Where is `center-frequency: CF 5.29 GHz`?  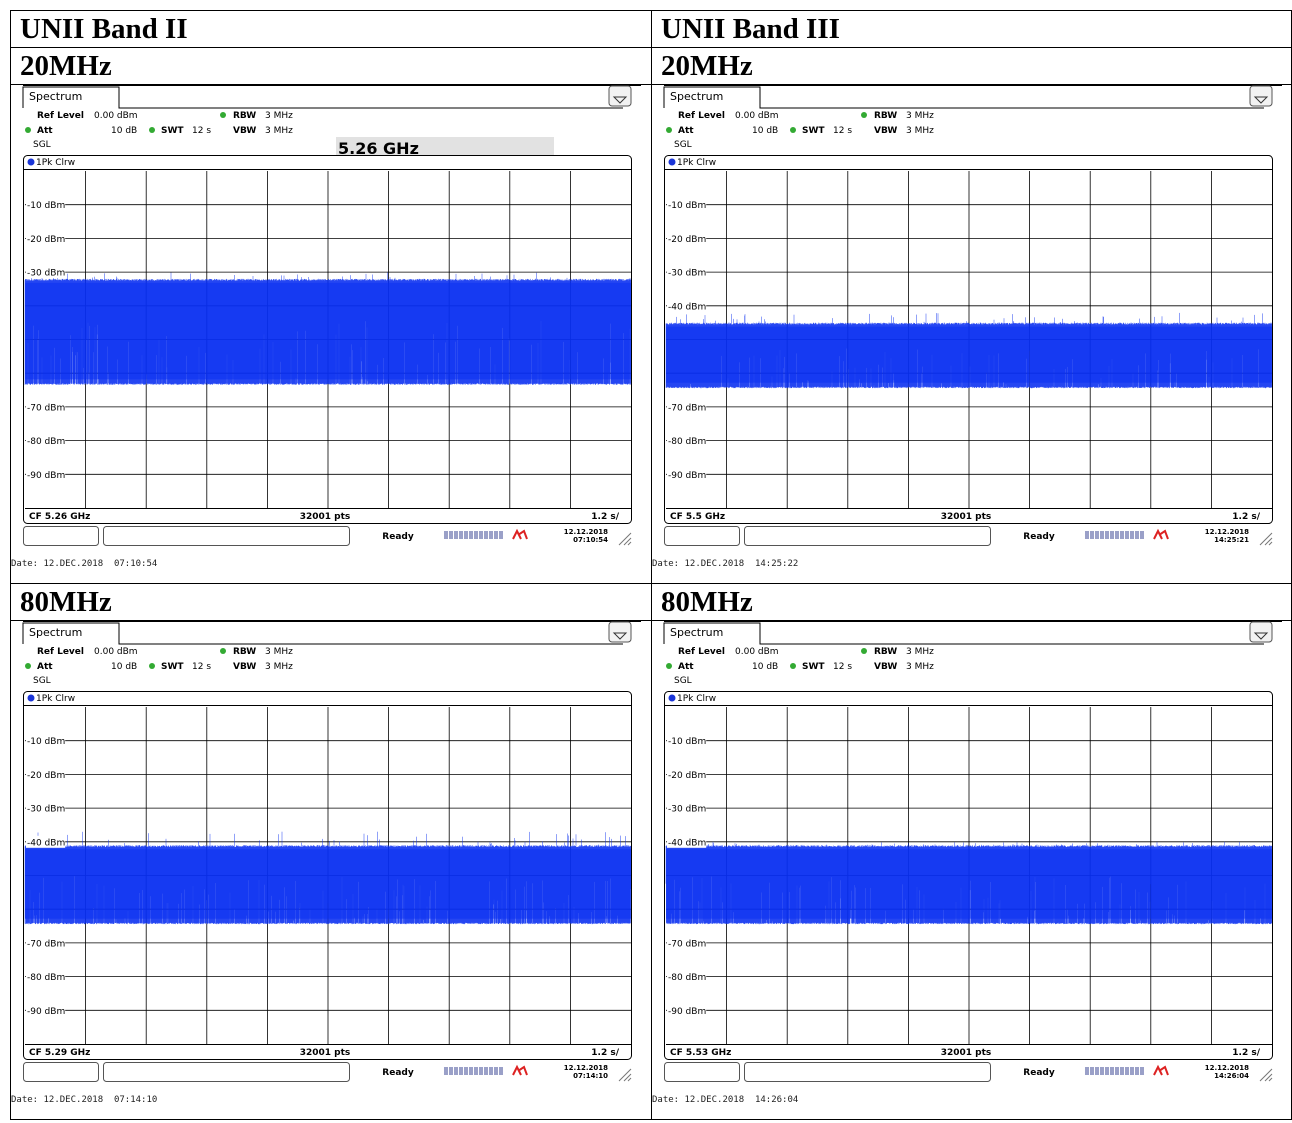
center-frequency: CF 5.29 GHz is located at coordinates (59, 1053).